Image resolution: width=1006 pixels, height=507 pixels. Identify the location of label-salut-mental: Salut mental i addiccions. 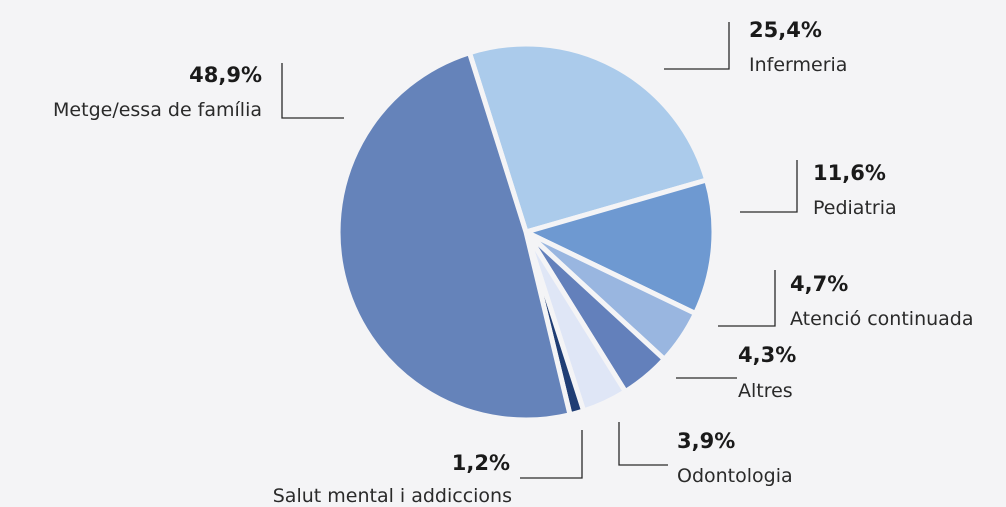
(392, 496).